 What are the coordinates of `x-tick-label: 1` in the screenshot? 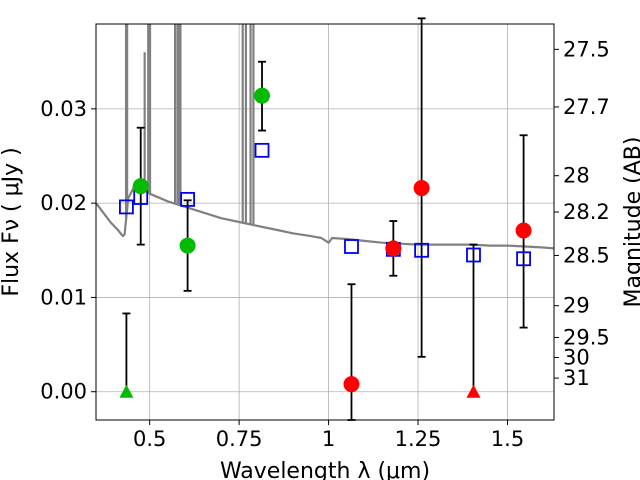 It's located at (328, 439).